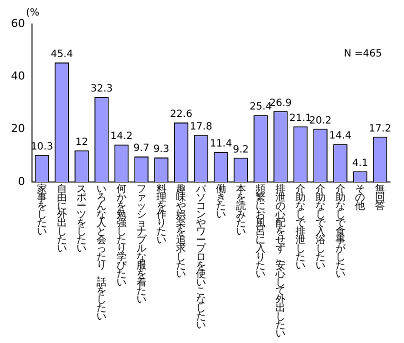  I want to click on x-tick-label: その他, so click(360, 198).